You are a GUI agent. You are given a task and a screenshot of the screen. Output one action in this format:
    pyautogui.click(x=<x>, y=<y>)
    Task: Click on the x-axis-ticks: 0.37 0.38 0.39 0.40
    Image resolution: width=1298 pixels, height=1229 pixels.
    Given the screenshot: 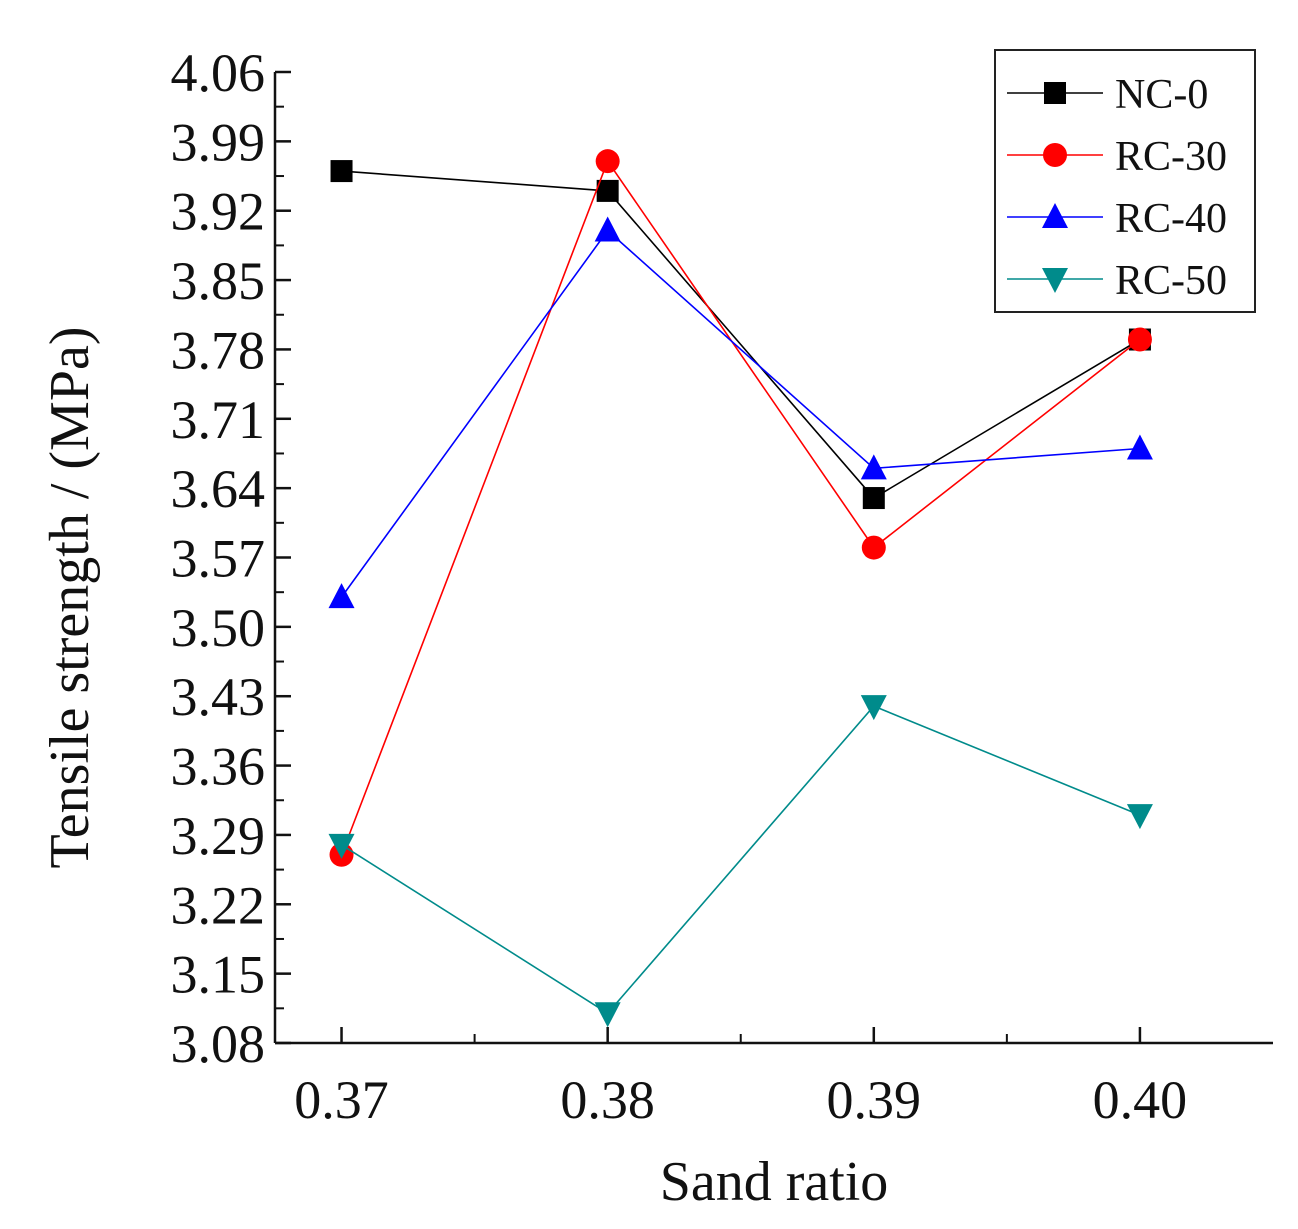 What is the action you would take?
    pyautogui.click(x=740, y=1078)
    